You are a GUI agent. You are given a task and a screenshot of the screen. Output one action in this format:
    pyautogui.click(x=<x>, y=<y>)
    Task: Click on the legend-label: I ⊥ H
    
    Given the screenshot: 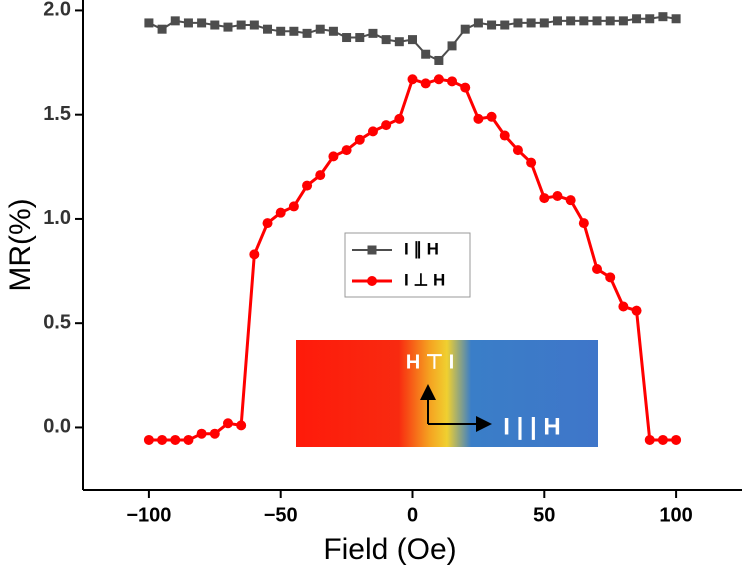 What is the action you would take?
    pyautogui.click(x=424, y=279)
    